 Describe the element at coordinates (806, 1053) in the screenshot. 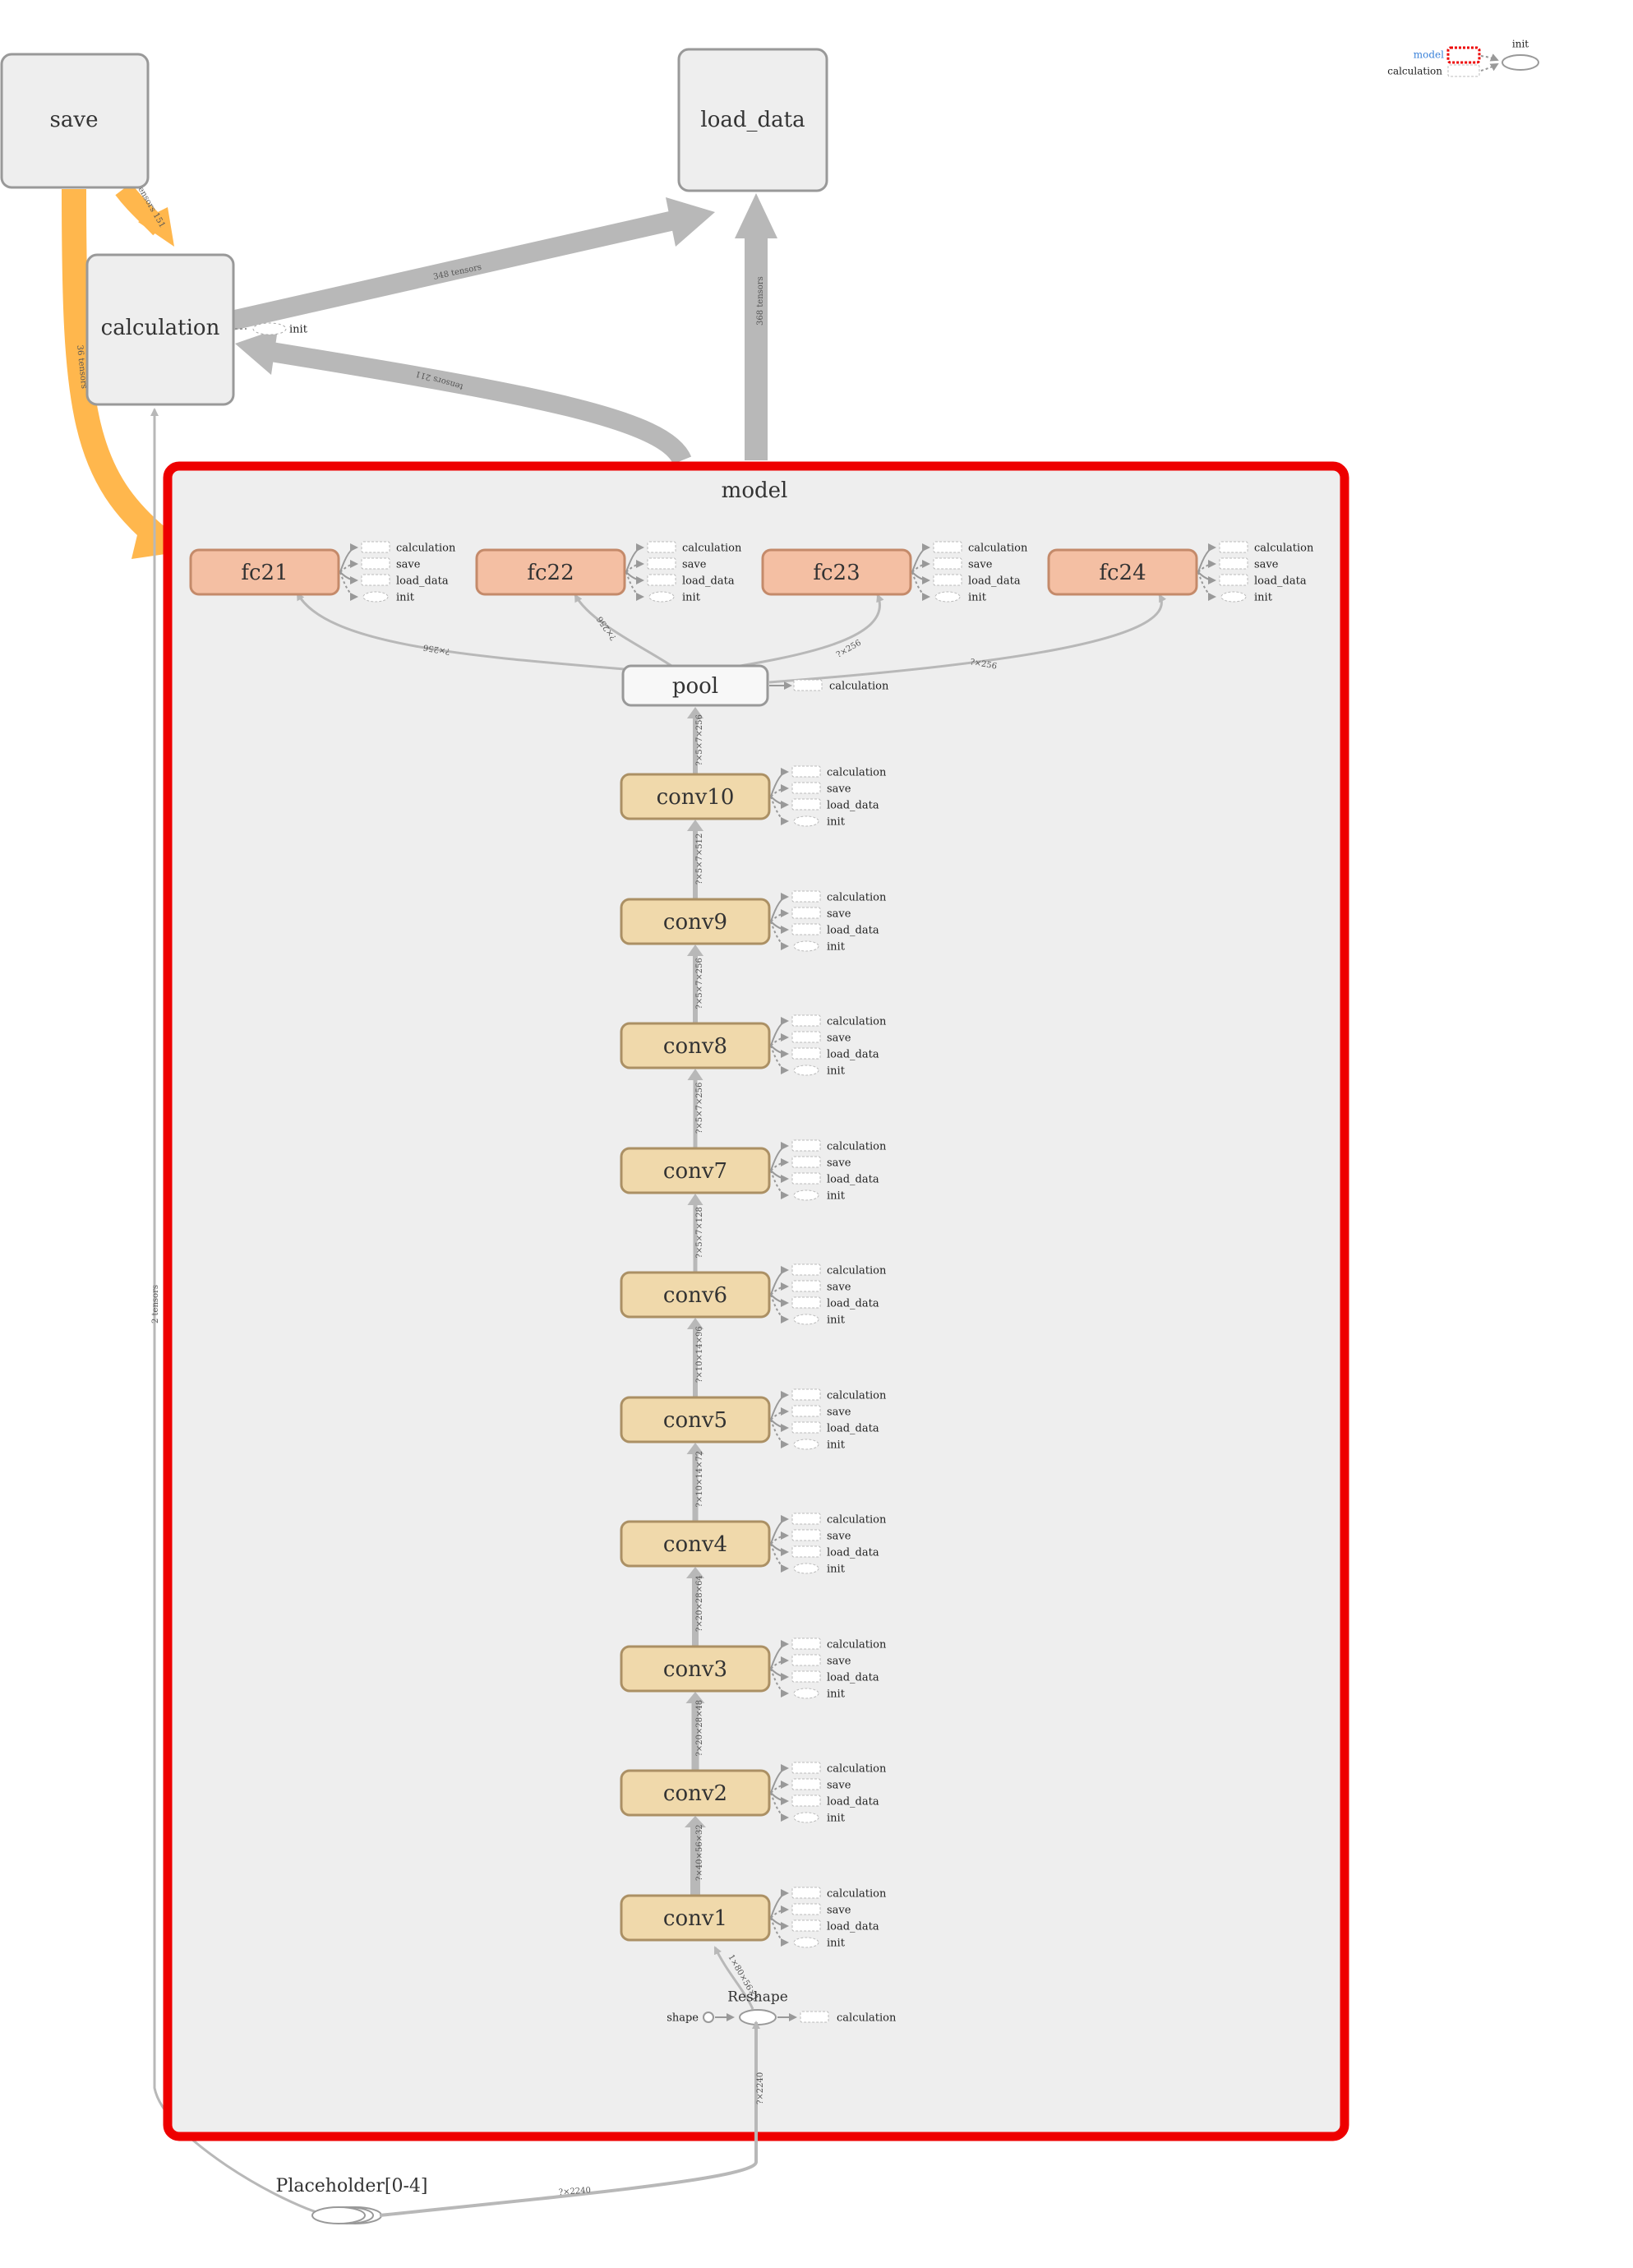

I see `conv8-aux-load-data-box` at that location.